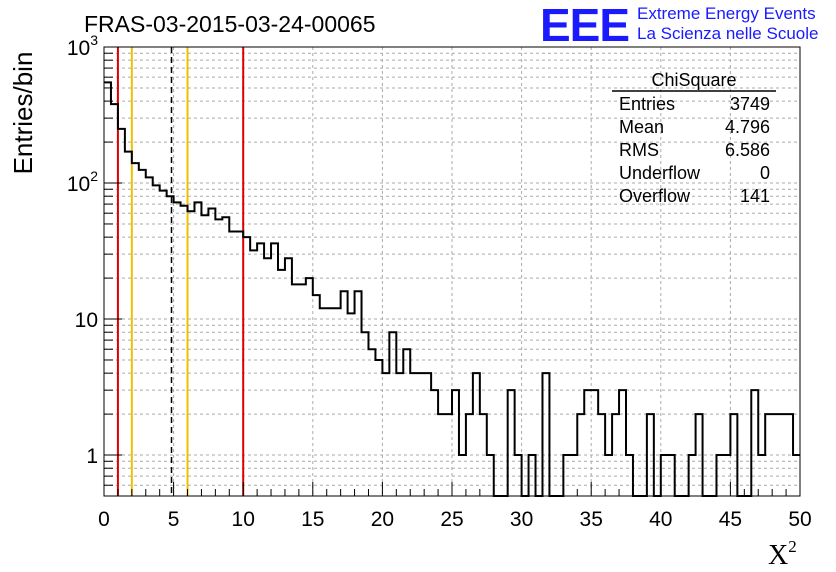 The image size is (836, 572). What do you see at coordinates (730, 519) in the screenshot?
I see `x-tick-label: 45` at bounding box center [730, 519].